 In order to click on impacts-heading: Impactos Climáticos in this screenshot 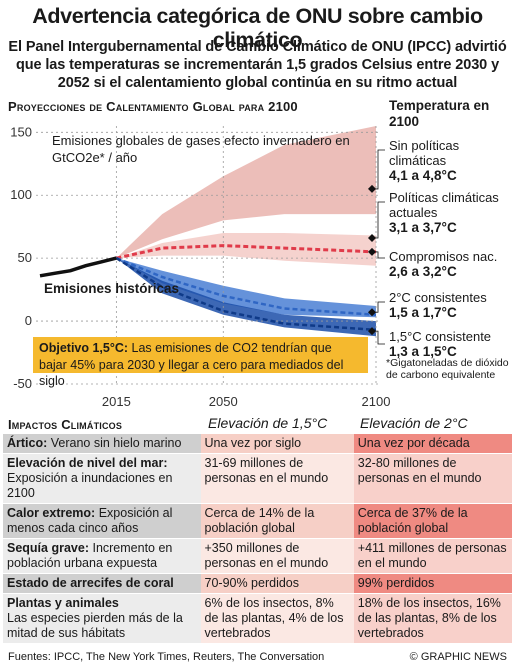, I will do `click(65, 424)`.